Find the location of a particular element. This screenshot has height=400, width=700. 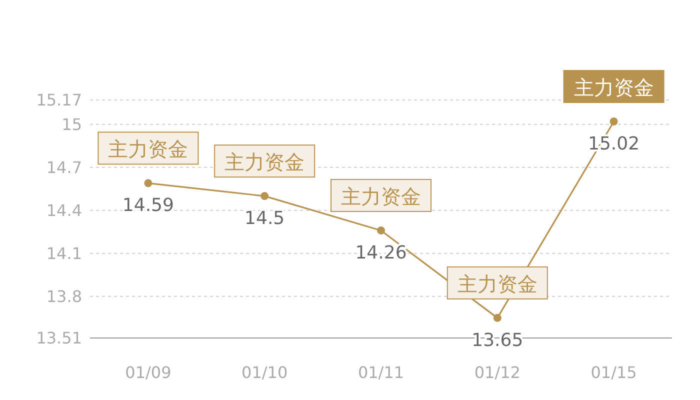

data-label: 14.5 is located at coordinates (264, 219).